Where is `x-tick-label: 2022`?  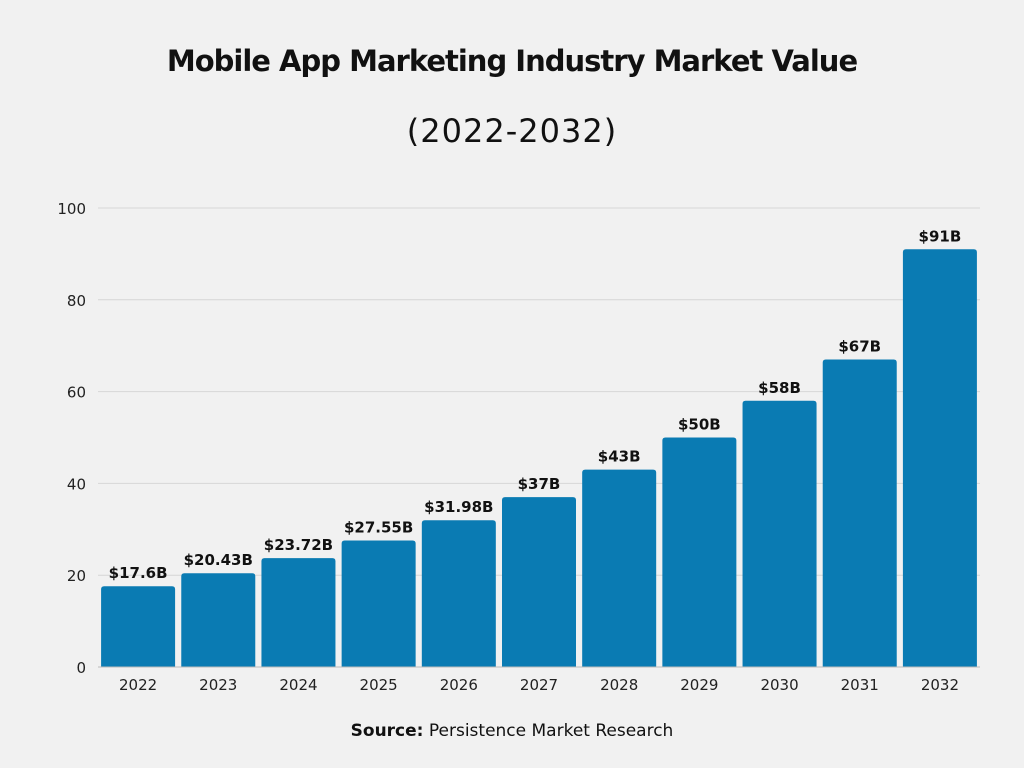 x-tick-label: 2022 is located at coordinates (138, 685).